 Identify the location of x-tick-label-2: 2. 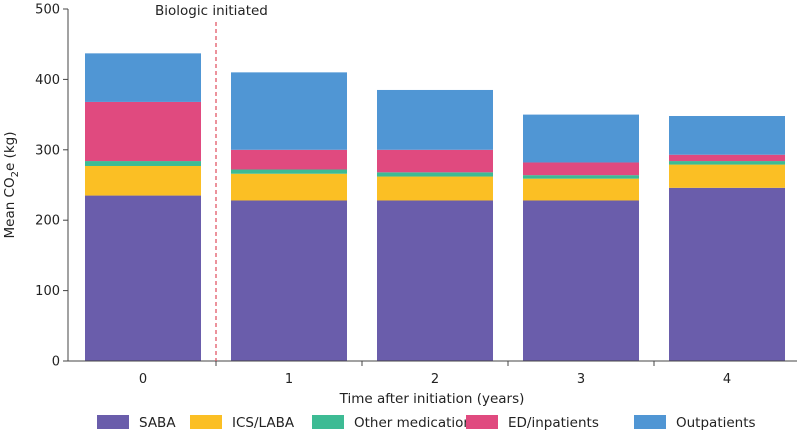
(435, 379).